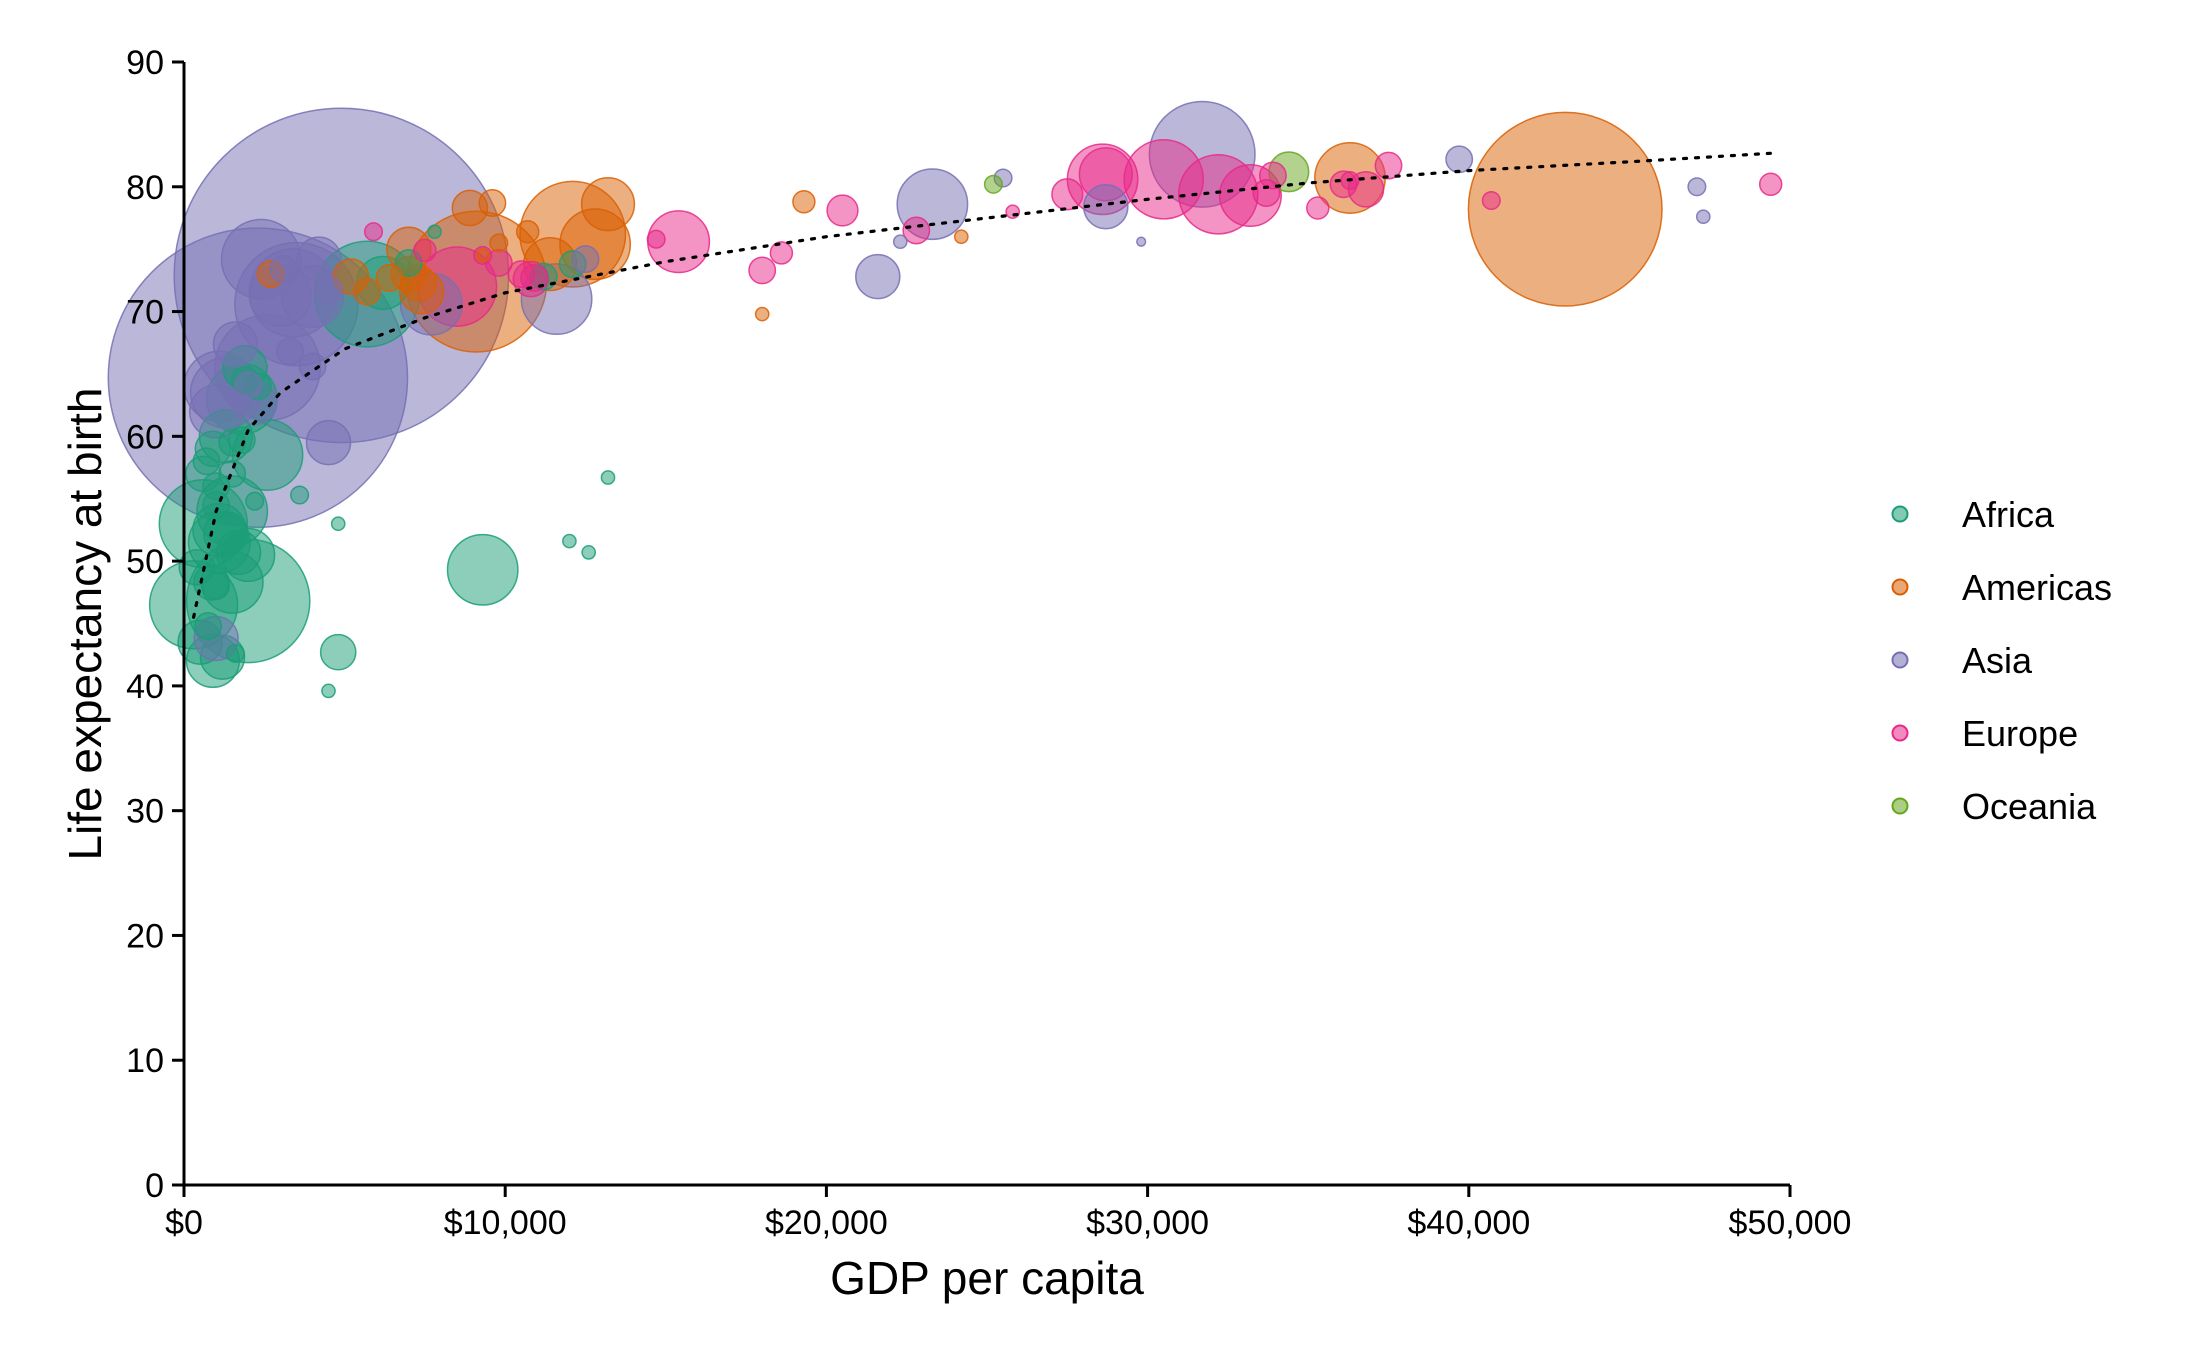 This screenshot has width=2187, height=1350. I want to click on x-tick-label: $50,000, so click(1790, 1223).